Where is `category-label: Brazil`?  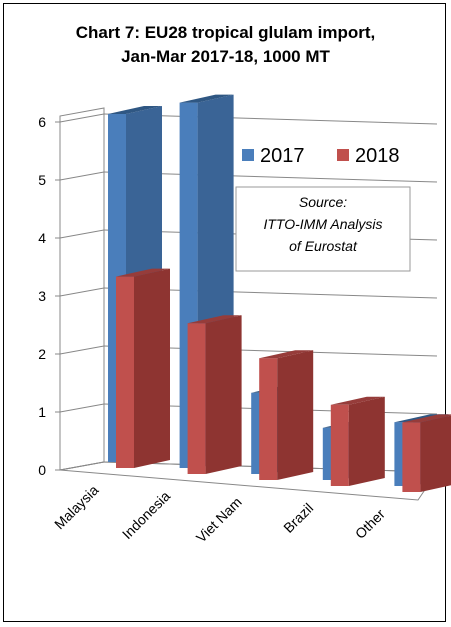
category-label: Brazil is located at coordinates (298, 518).